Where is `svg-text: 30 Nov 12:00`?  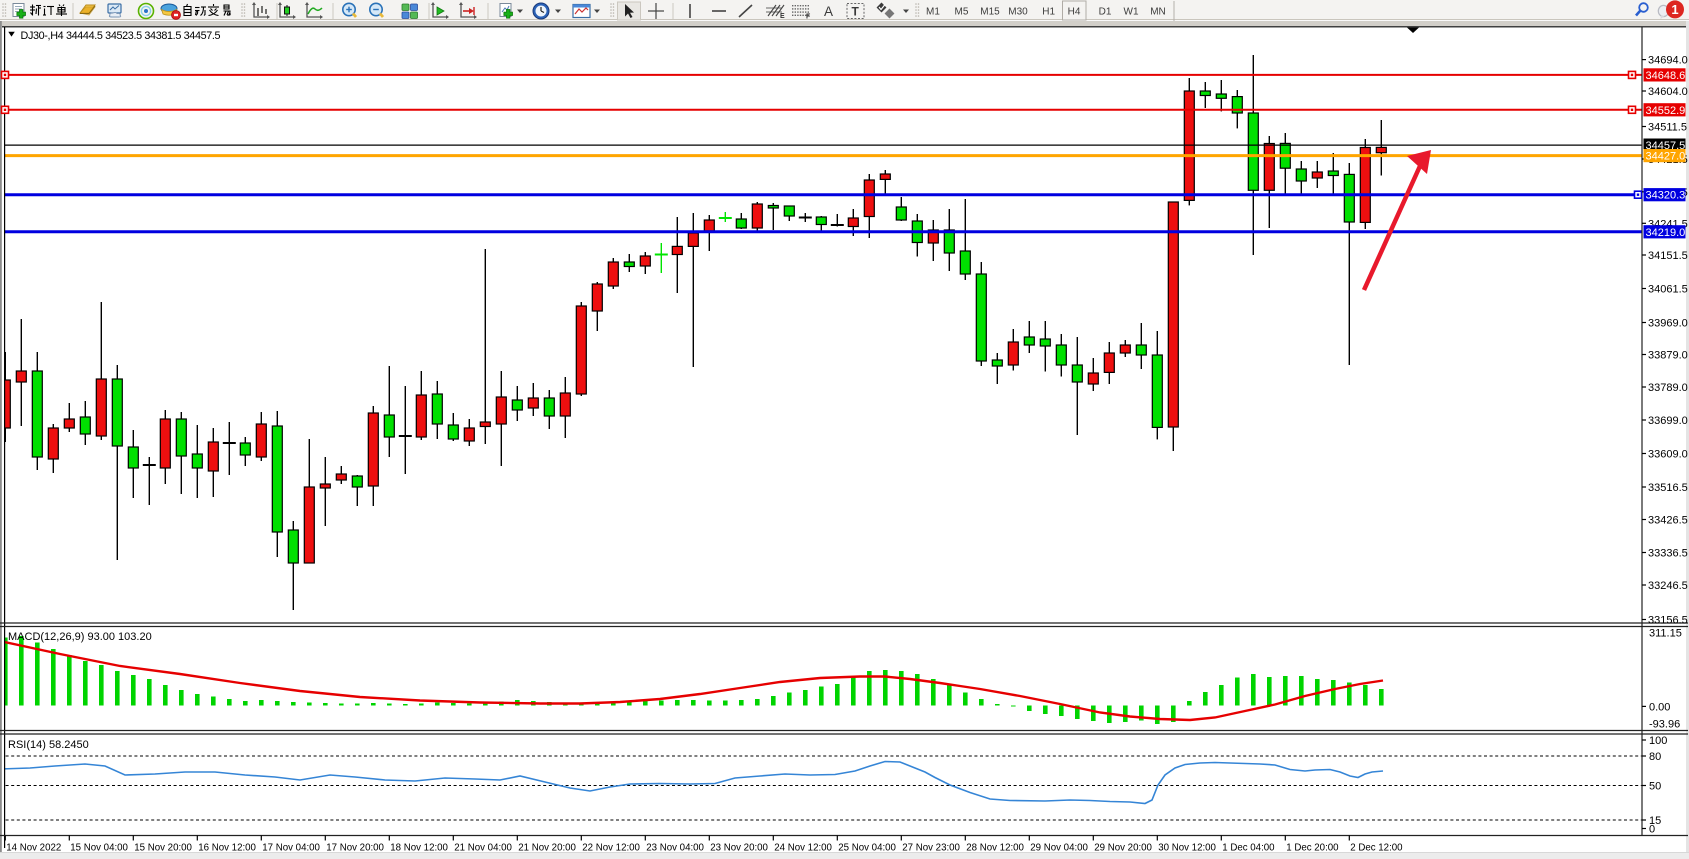
svg-text: 30 Nov 12:00 is located at coordinates (1187, 848).